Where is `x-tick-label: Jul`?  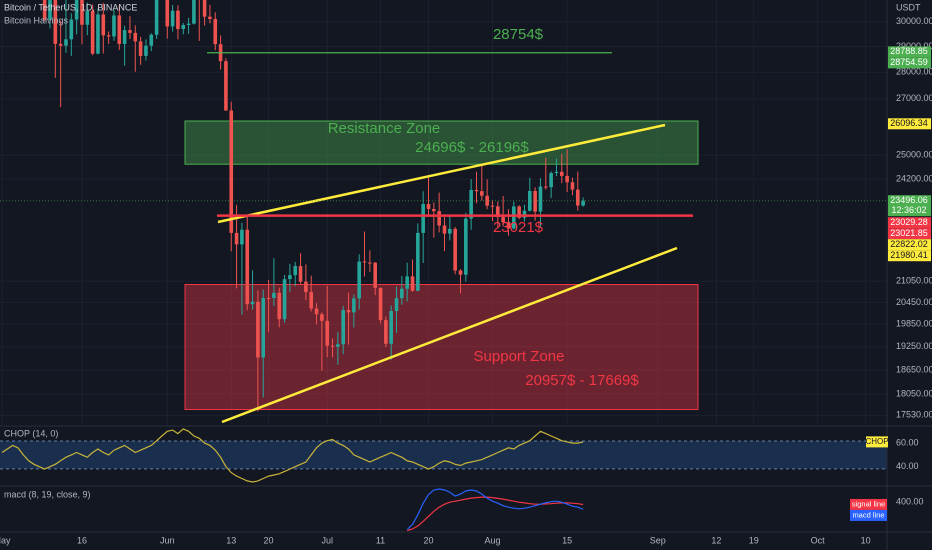
x-tick-label: Jul is located at coordinates (327, 540).